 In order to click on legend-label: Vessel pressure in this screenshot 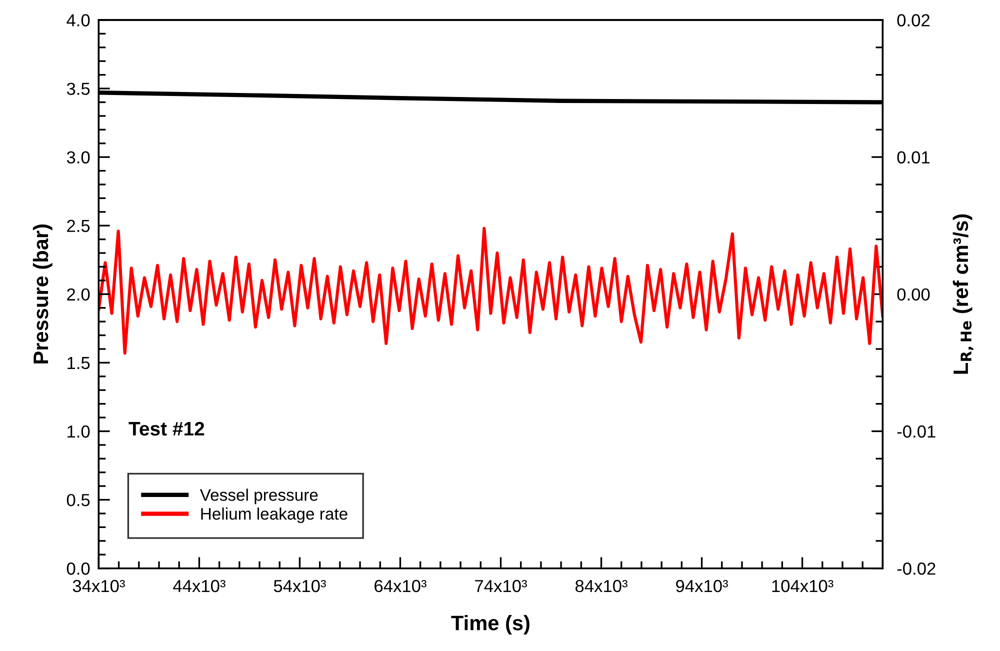, I will do `click(259, 496)`.